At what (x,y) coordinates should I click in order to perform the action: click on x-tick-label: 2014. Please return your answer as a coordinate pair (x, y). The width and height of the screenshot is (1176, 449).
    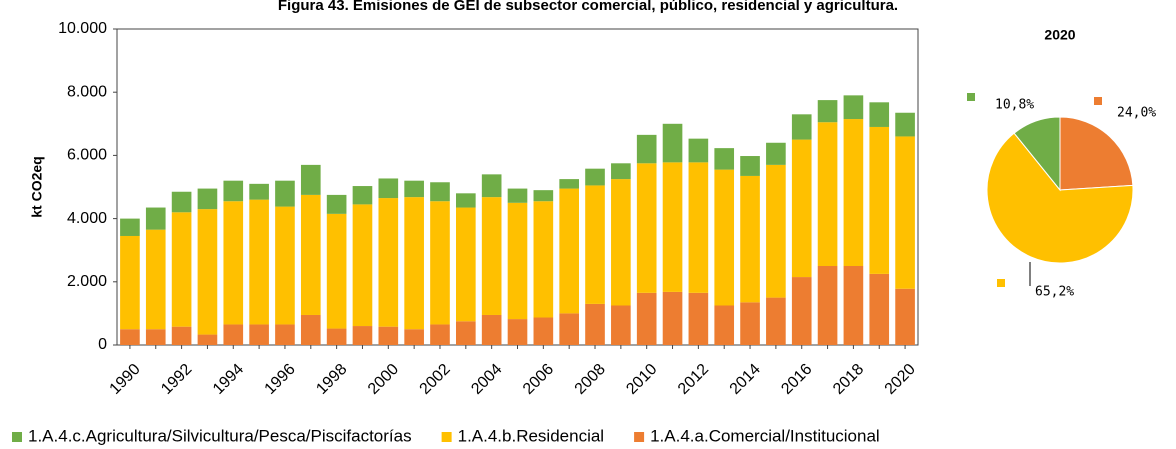
    Looking at the image, I should click on (745, 379).